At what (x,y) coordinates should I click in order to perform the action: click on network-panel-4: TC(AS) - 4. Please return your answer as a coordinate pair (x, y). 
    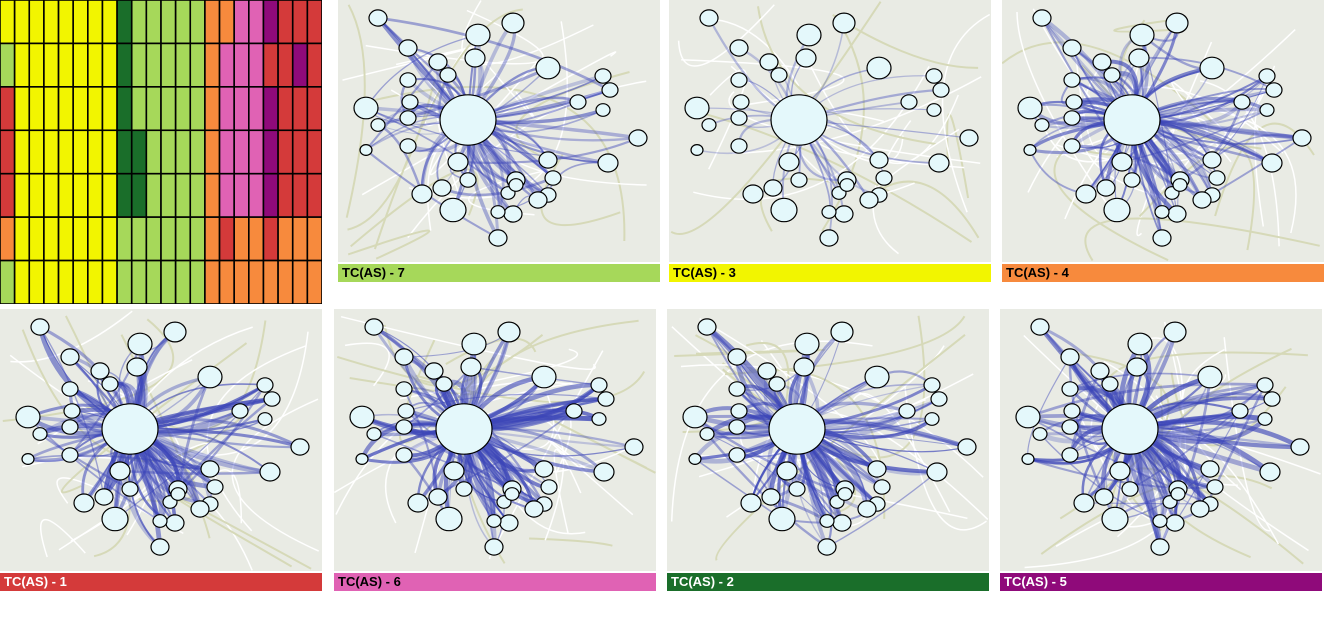
    Looking at the image, I should click on (1163, 141).